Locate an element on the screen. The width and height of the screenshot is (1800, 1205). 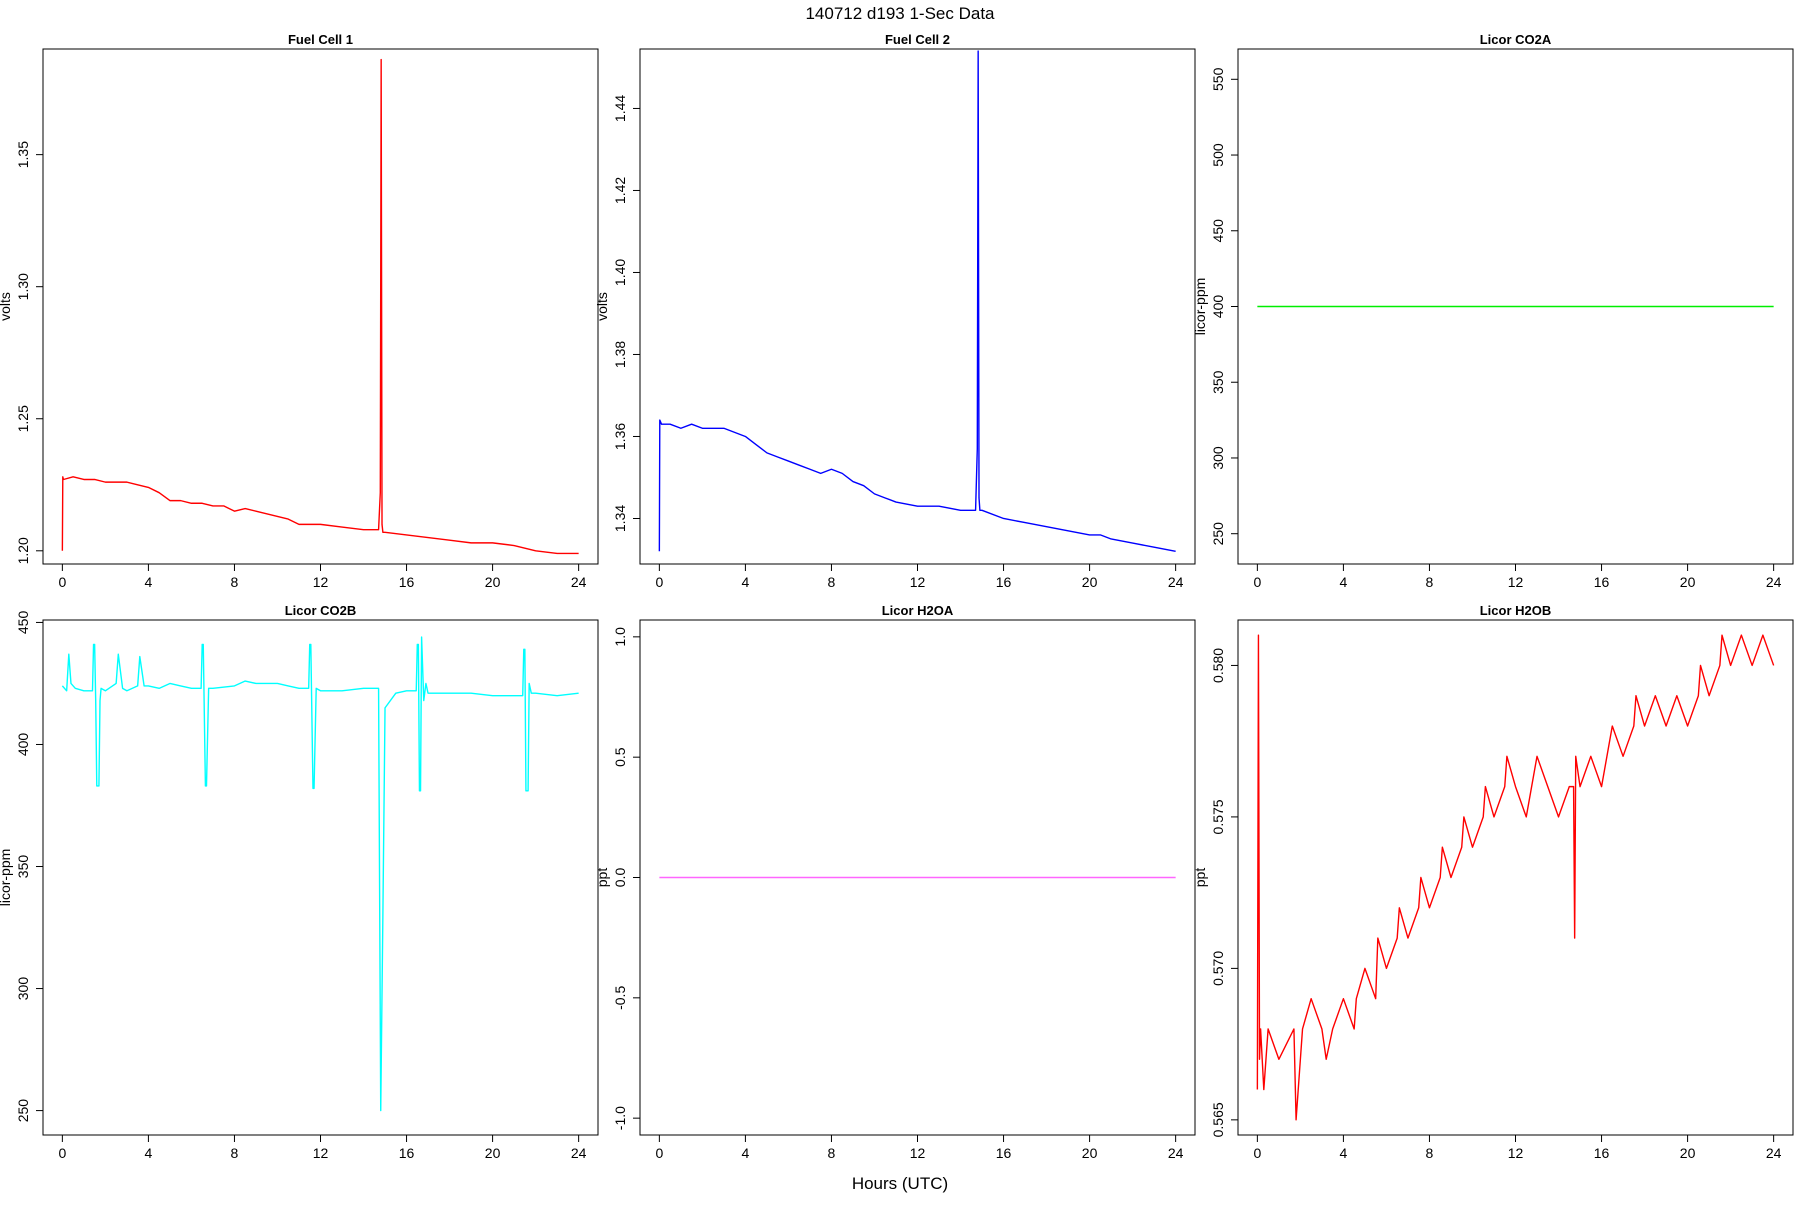
figure-title: 140712 d193 1-Sec Data is located at coordinates (900, 13).